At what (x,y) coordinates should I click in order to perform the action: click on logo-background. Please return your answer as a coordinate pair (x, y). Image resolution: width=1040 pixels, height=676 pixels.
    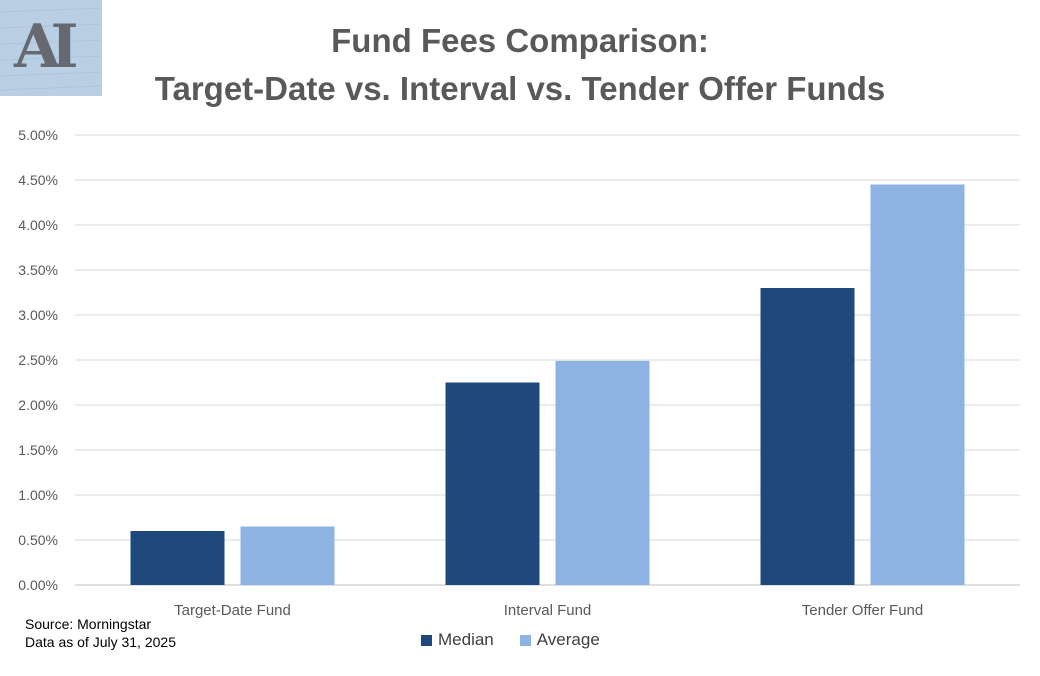
    Looking at the image, I should click on (51, 48).